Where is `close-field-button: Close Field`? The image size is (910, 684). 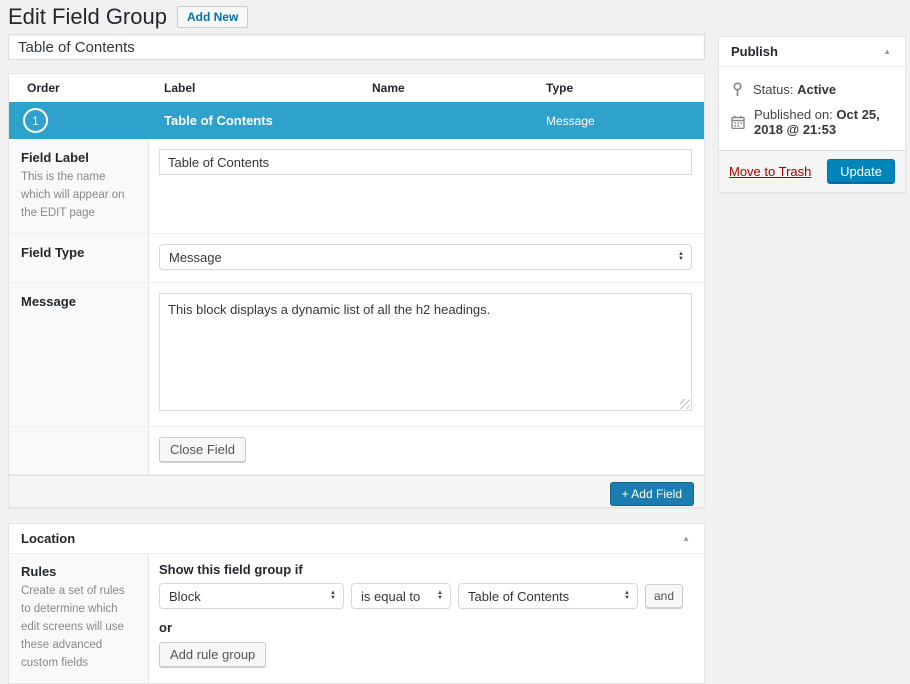
close-field-button: Close Field is located at coordinates (203, 450).